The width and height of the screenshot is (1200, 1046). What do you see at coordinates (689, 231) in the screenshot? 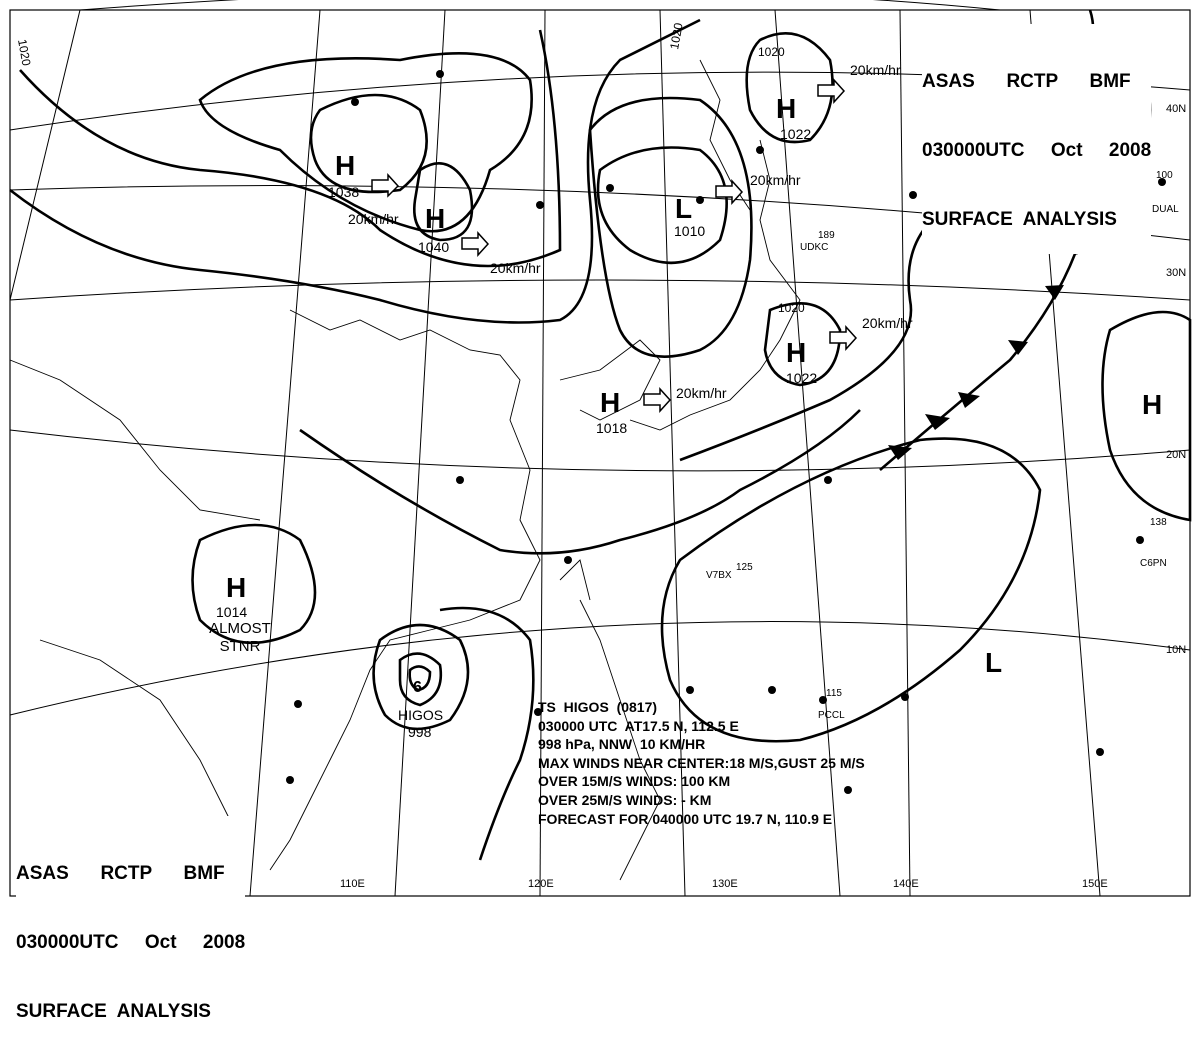
I see `svg-text: 1010` at bounding box center [689, 231].